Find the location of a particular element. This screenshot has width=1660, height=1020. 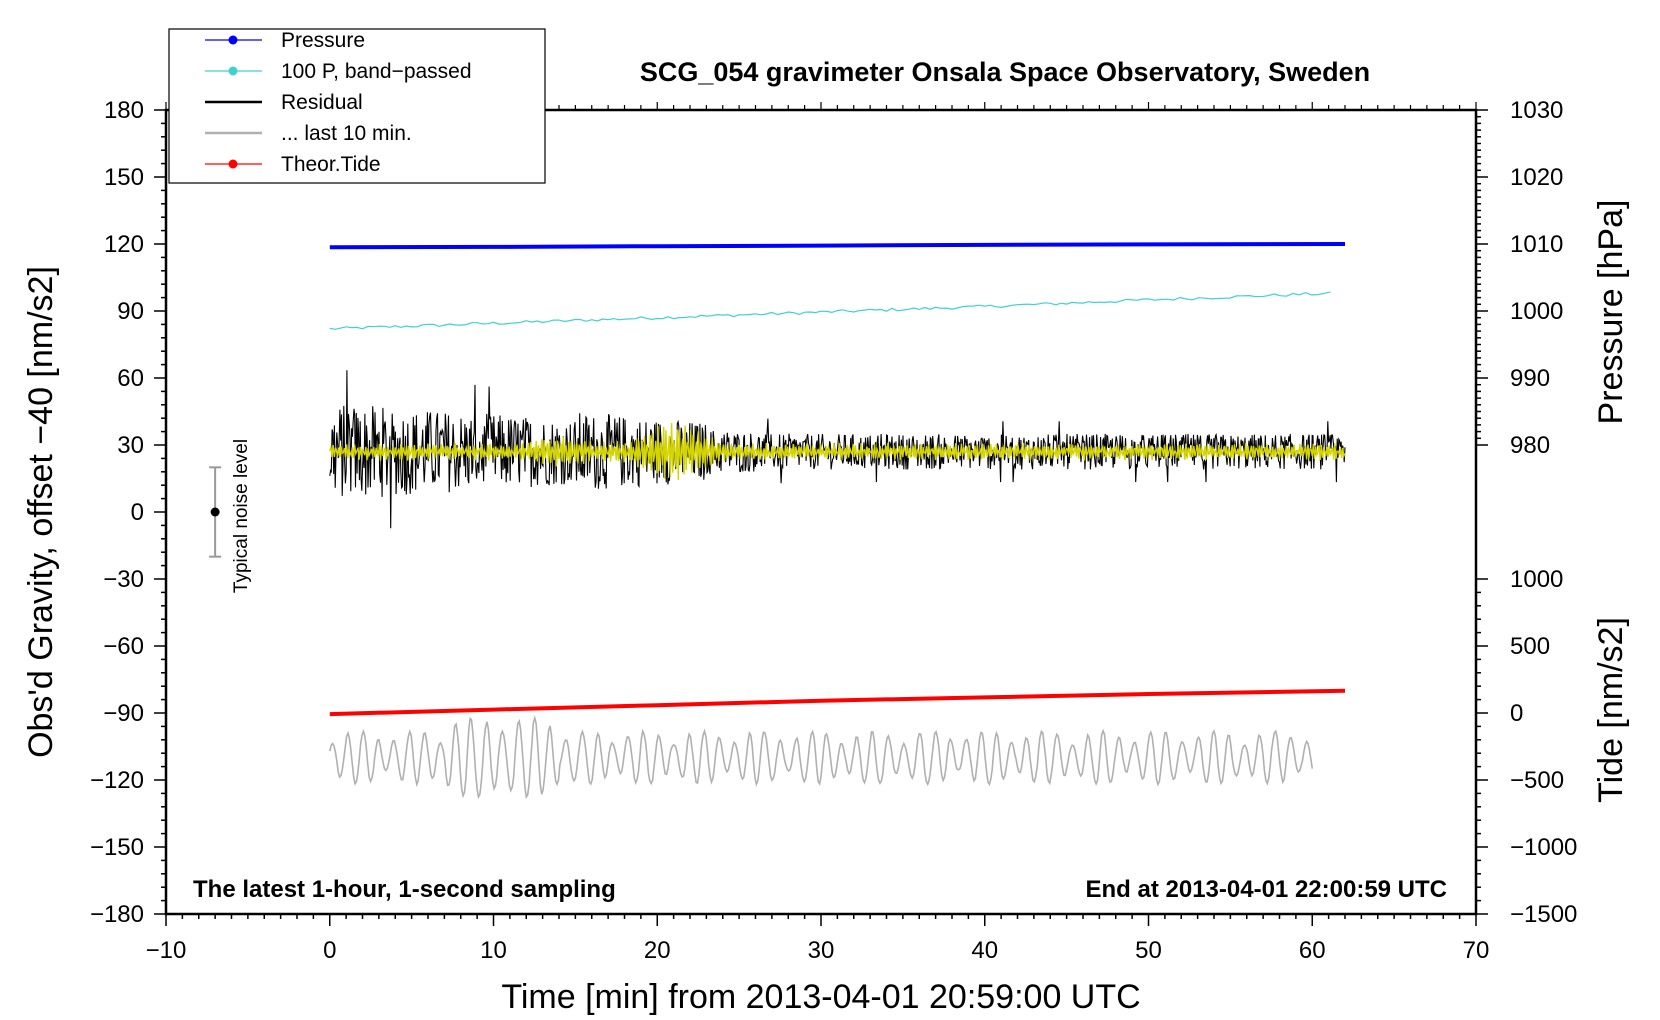

x-tick-label: −10 is located at coordinates (166, 950).